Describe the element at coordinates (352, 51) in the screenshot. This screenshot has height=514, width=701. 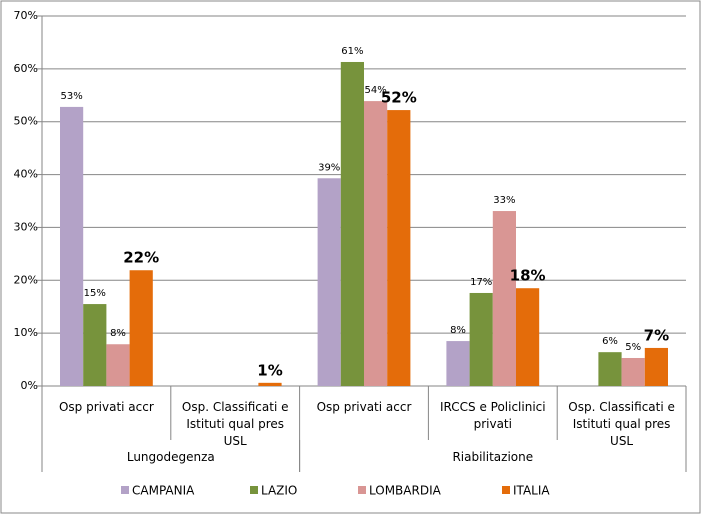
I see `value-label: 61%` at that location.